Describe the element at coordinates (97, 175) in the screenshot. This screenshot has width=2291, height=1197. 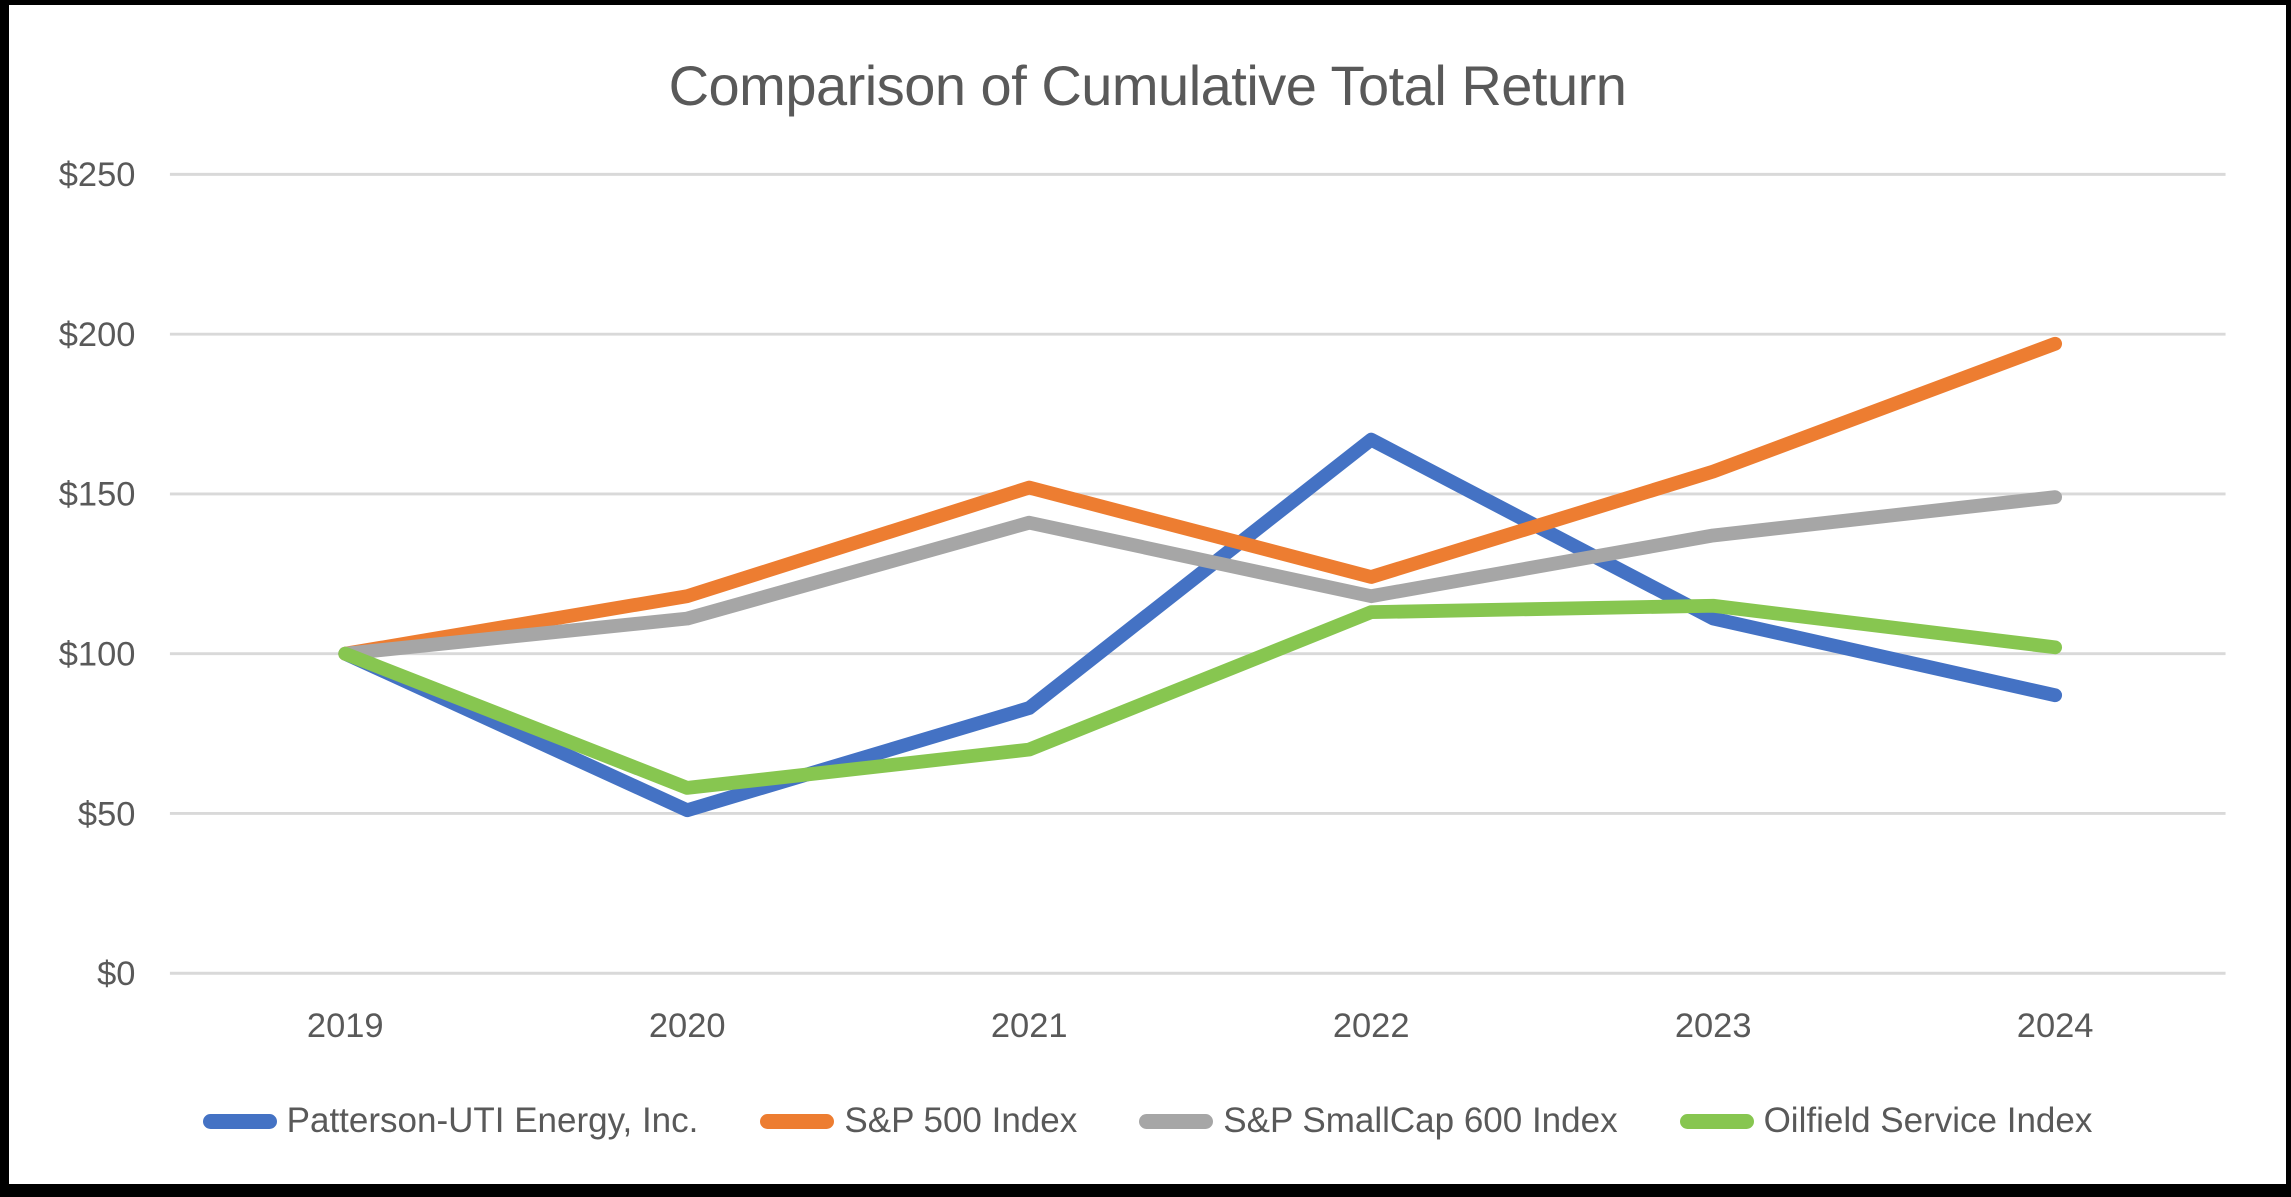
I see `y-tick-label: $250` at that location.